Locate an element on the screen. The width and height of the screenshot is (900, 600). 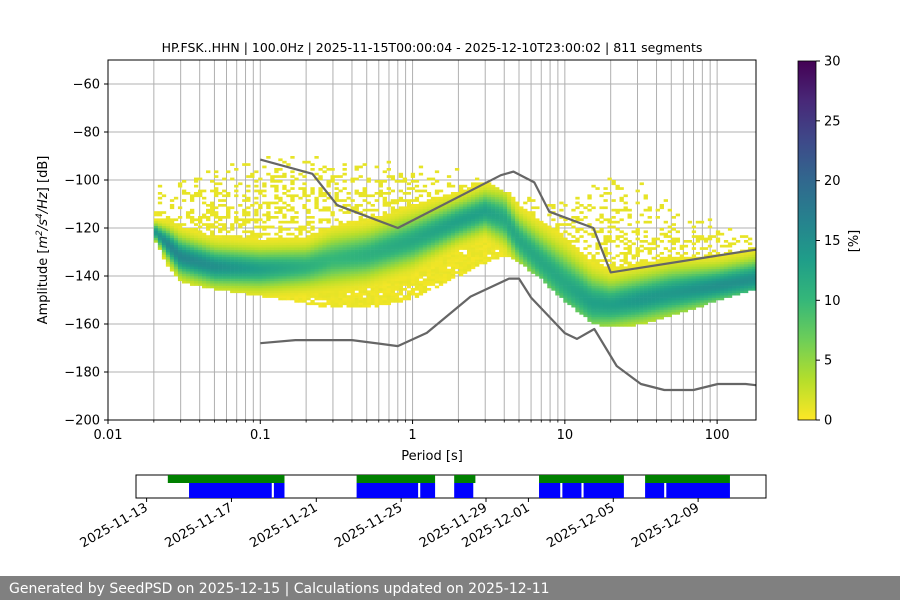
x-tick-label: 0.1 is located at coordinates (260, 435).